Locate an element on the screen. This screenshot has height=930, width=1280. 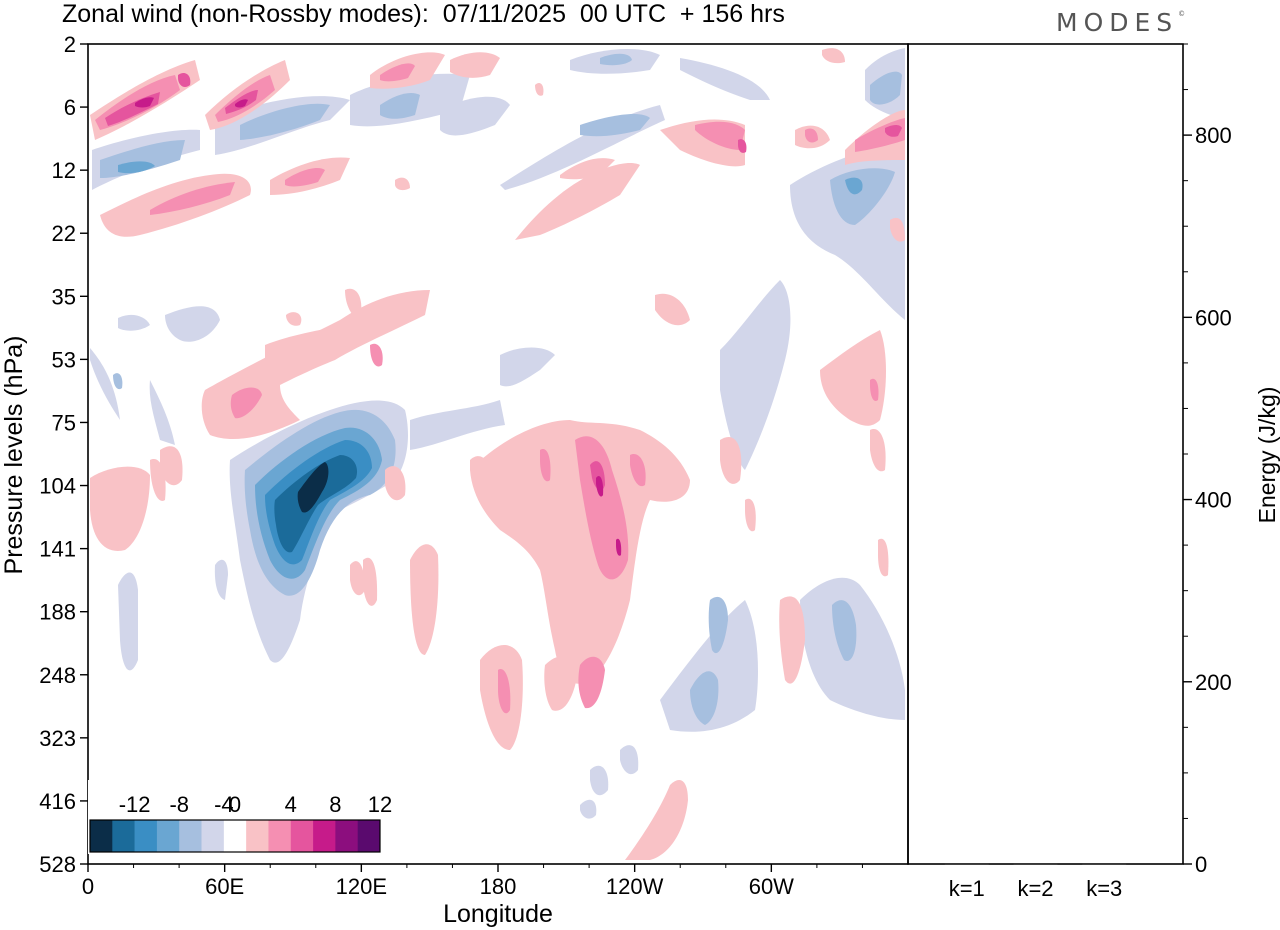
easterly-core-inner is located at coordinates (313, 487).